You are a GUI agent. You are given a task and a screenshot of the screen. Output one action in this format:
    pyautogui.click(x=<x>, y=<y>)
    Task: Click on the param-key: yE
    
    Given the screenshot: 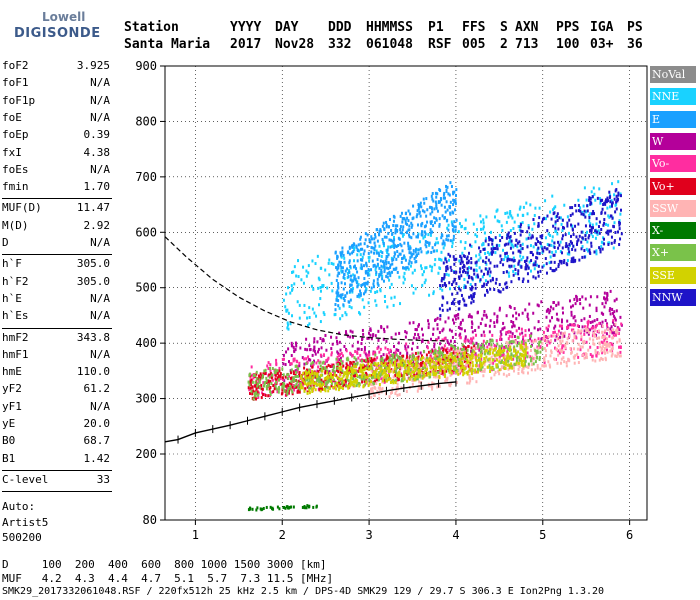 What is the action you would take?
    pyautogui.click(x=9, y=423)
    